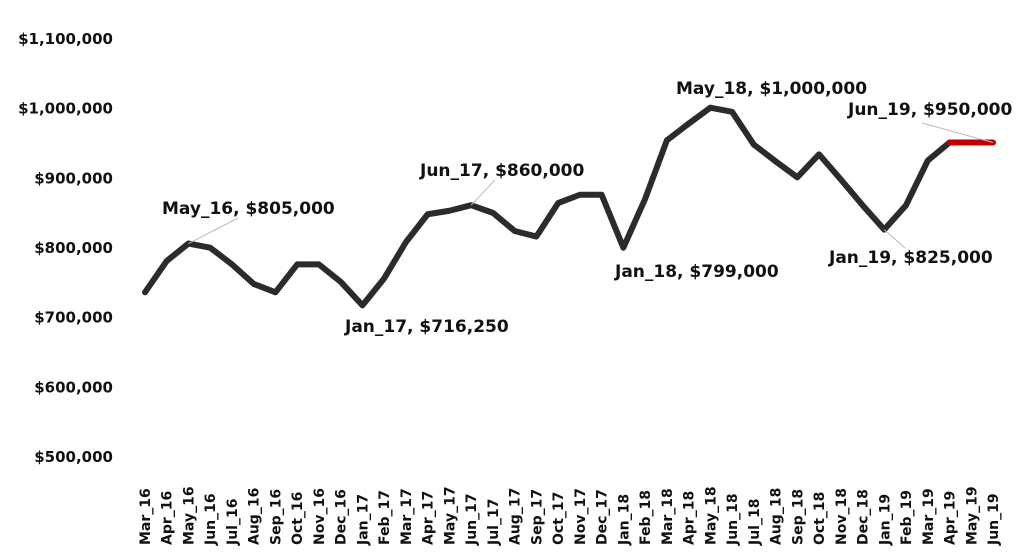 The image size is (1024, 558). Describe the element at coordinates (668, 516) in the screenshot. I see `x-tick-label: Mar_18` at that location.